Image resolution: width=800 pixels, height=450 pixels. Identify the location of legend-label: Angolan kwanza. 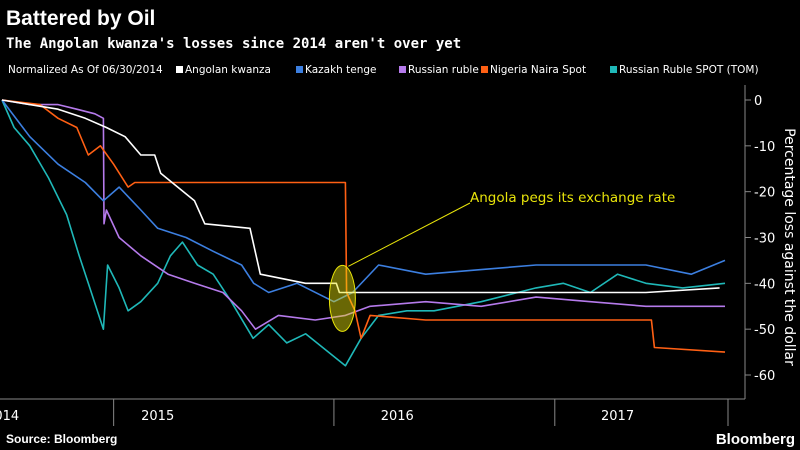
(228, 70).